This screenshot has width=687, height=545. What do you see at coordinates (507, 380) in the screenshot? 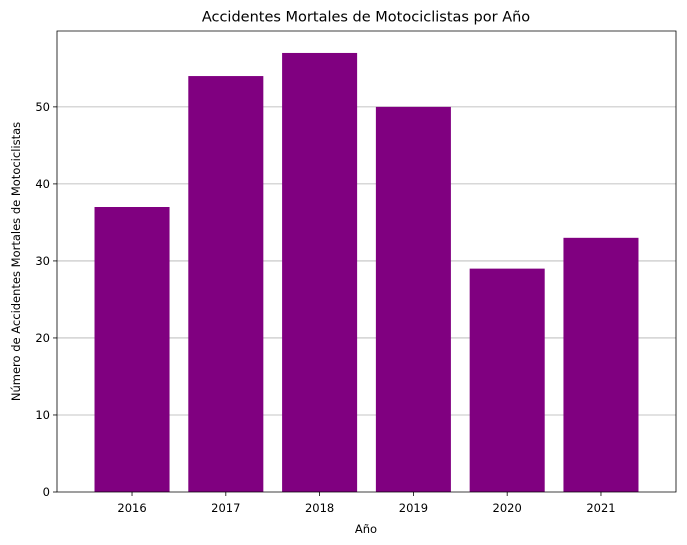
I see `bar-2020` at bounding box center [507, 380].